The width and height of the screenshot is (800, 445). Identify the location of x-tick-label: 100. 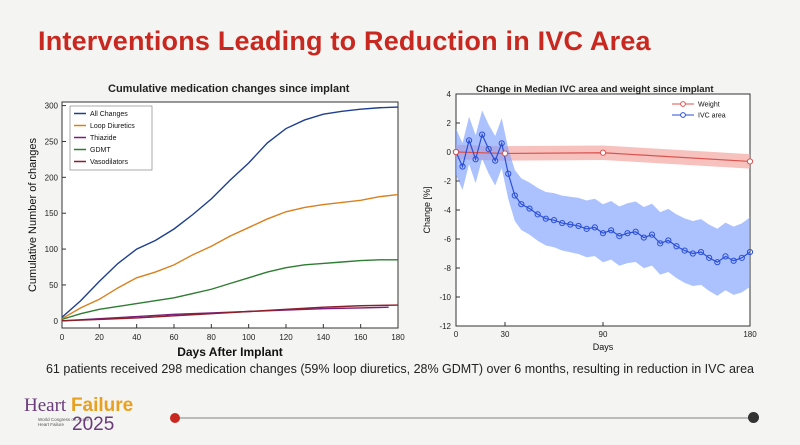
(249, 337).